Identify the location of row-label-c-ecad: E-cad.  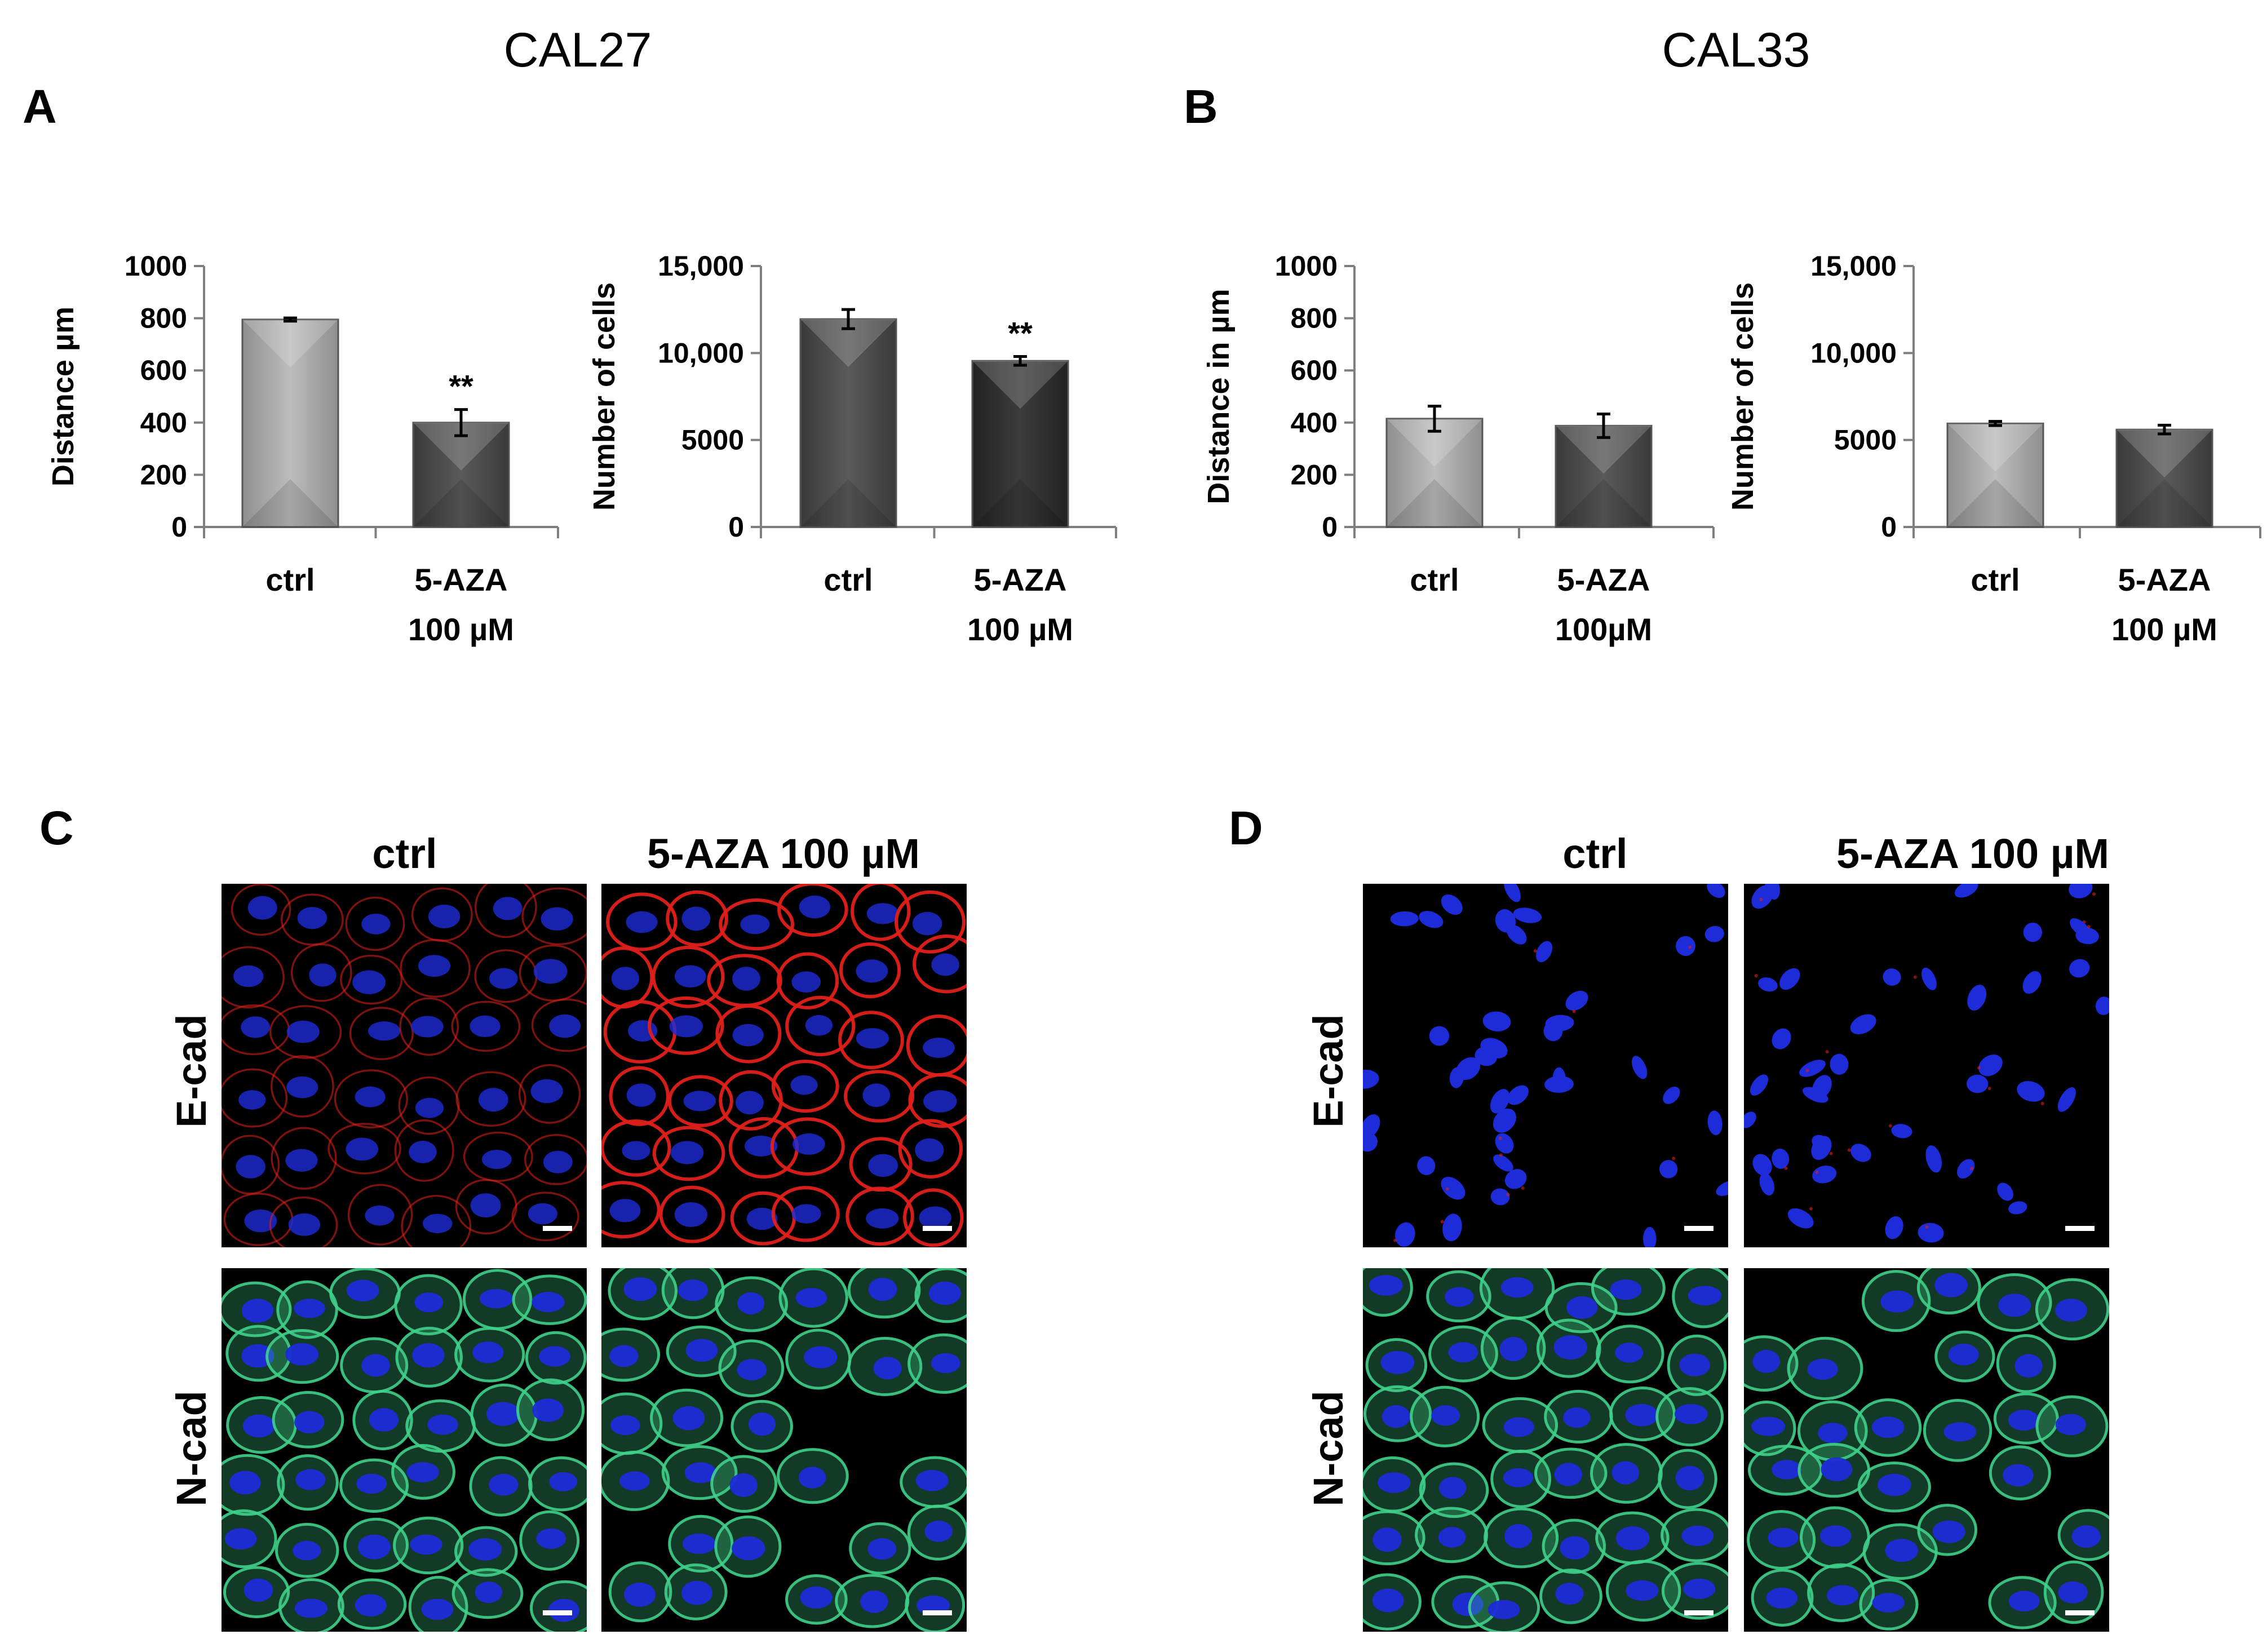
(191, 1071).